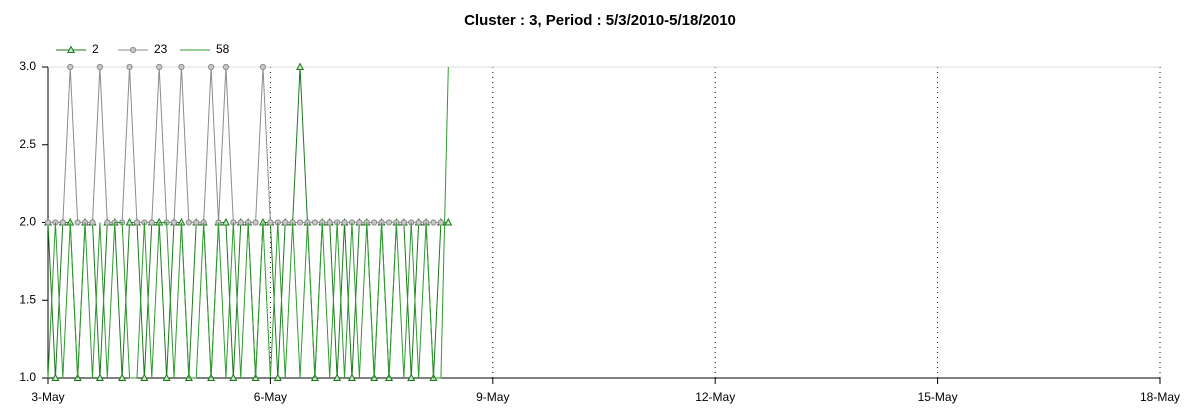 The height and width of the screenshot is (420, 1200). I want to click on x-tick-label: 18-May, so click(1160, 397).